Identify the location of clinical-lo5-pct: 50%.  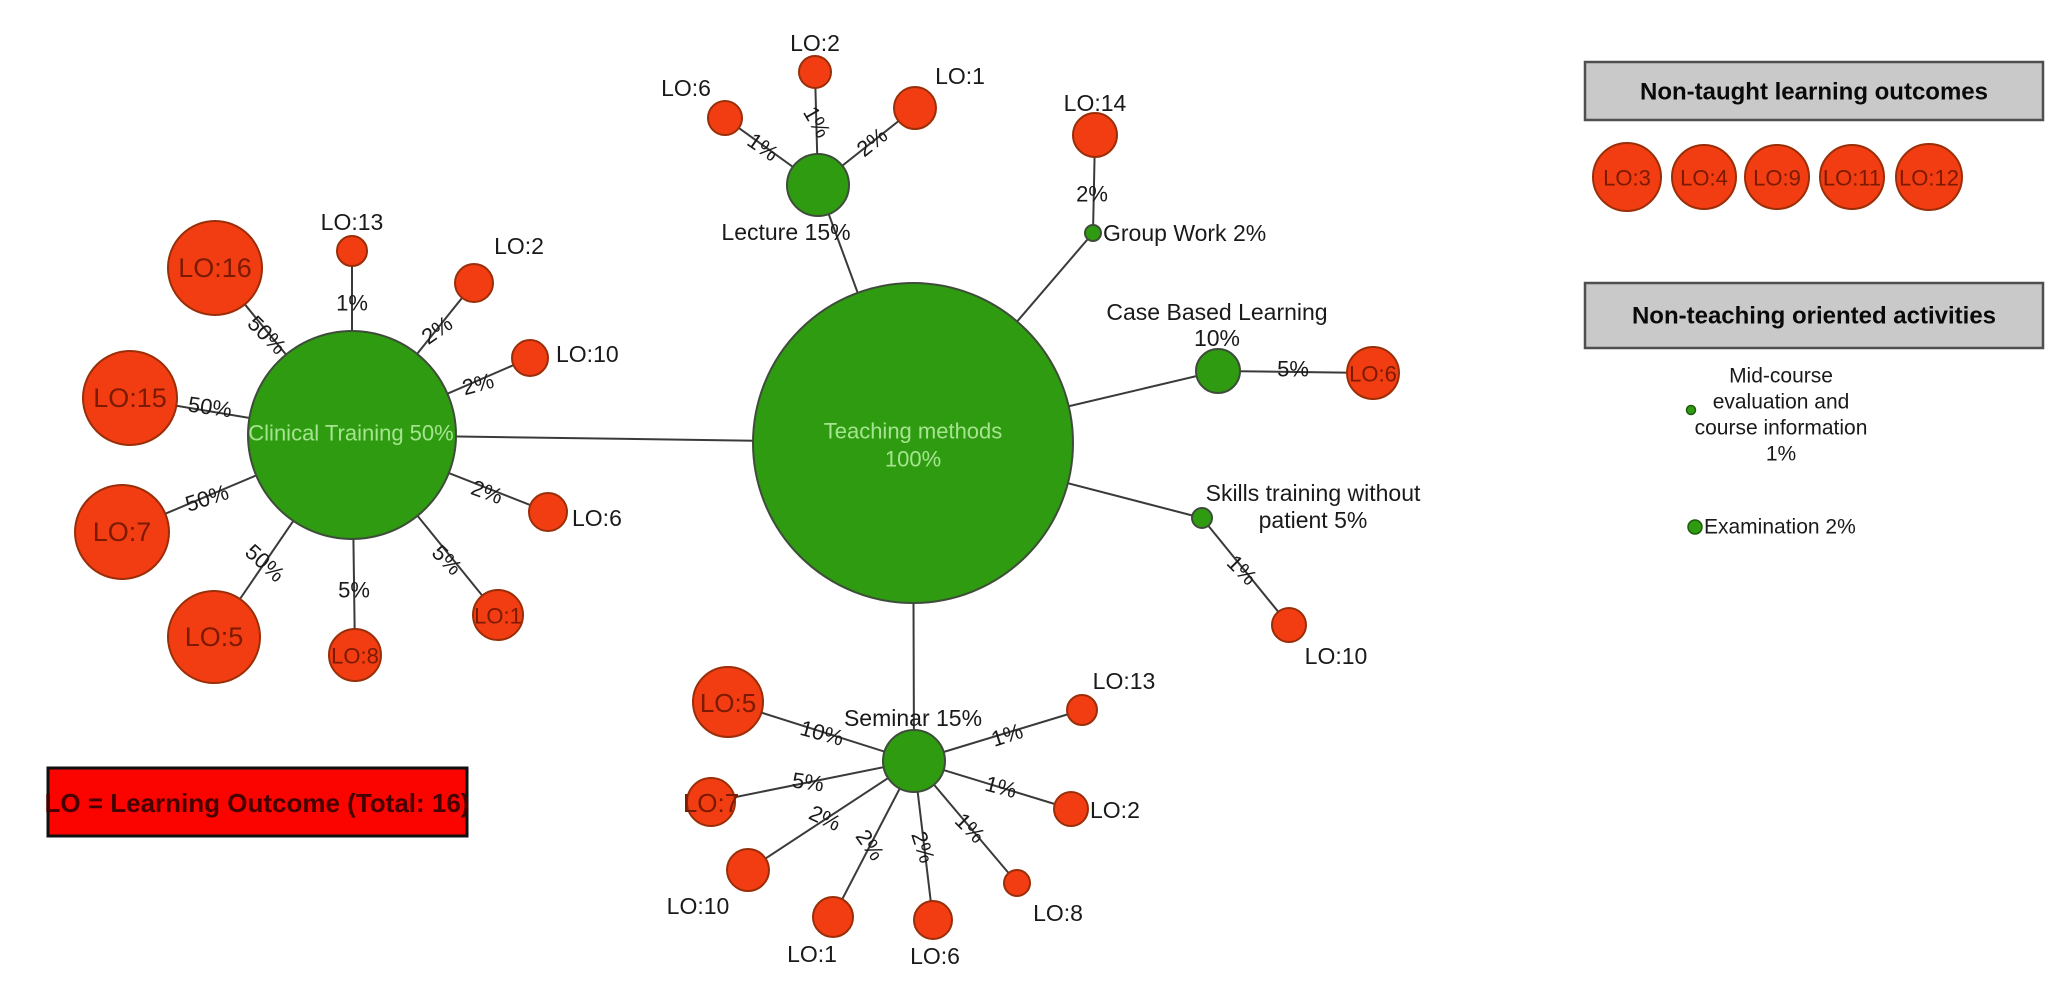
(264, 563).